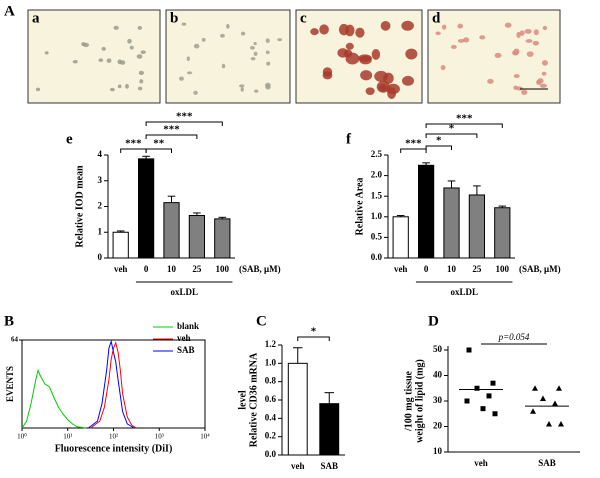 The width and height of the screenshot is (600, 478). I want to click on legend-label: veh, so click(184, 338).